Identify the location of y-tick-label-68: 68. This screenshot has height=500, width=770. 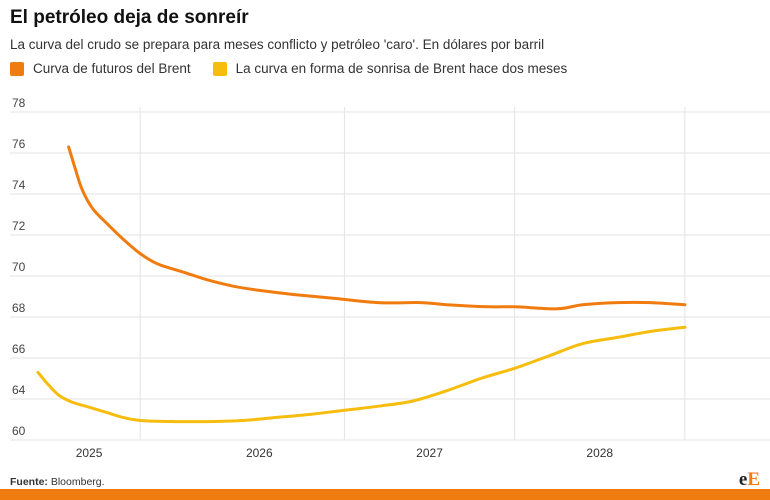
(19, 308).